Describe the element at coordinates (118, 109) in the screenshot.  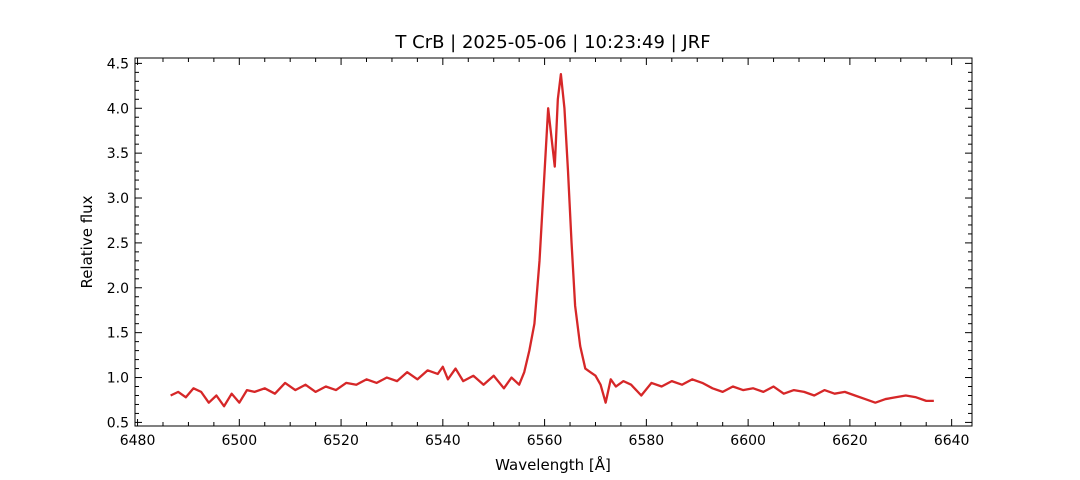
I see `y-tick-label: 4.0` at that location.